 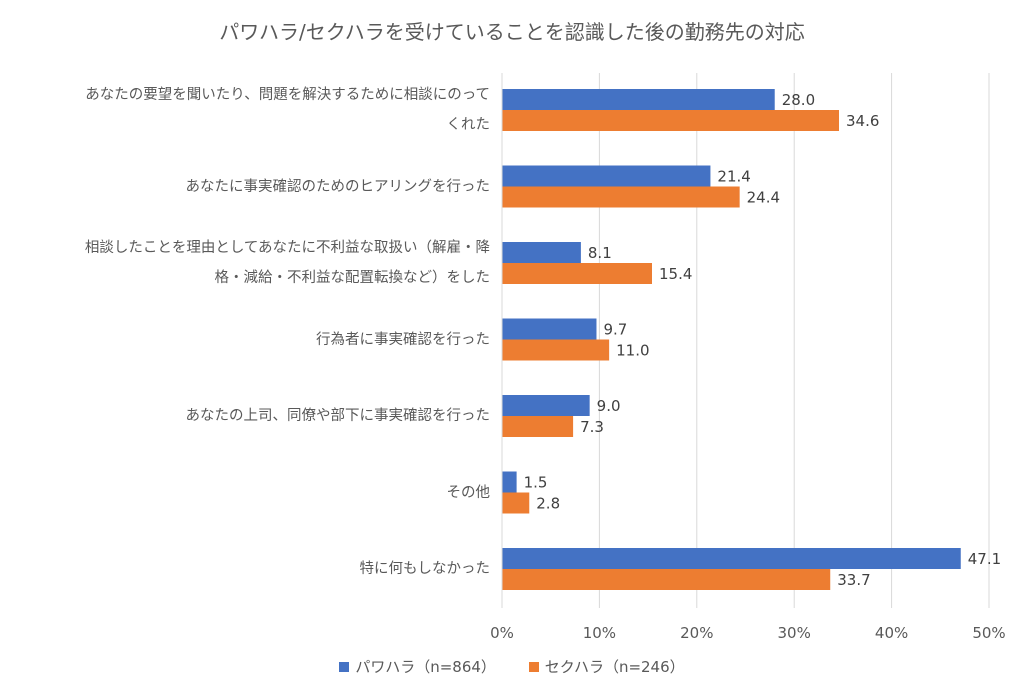 I want to click on category-label: あなたの要望を聞いたり、問題を解決するために相談にのってくれた, so click(x=245, y=110).